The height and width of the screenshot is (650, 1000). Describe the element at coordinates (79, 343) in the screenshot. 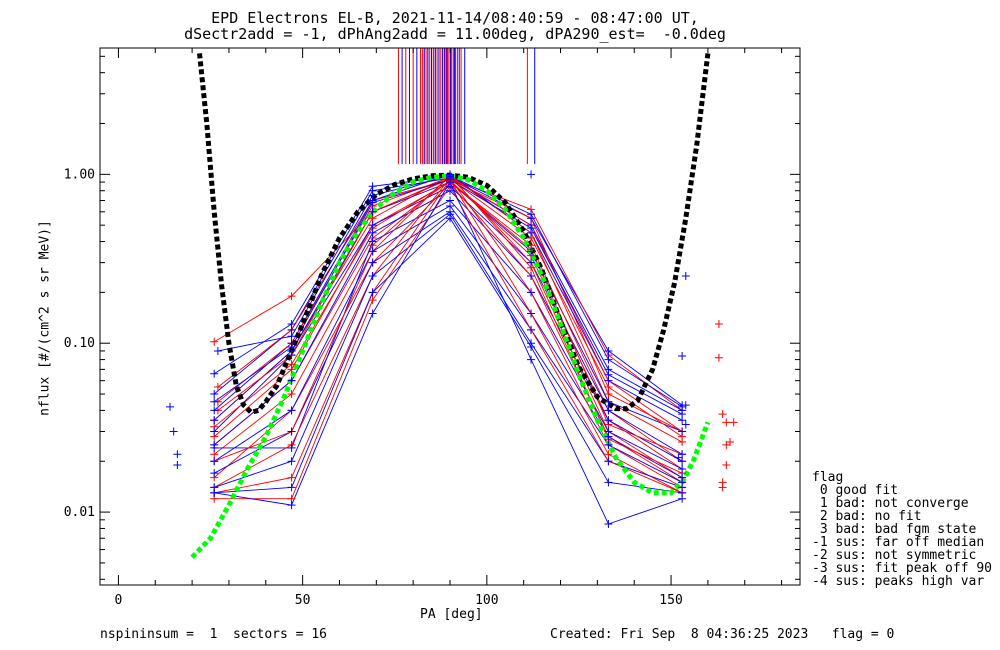

I see `y-tick-label: 0.10` at that location.